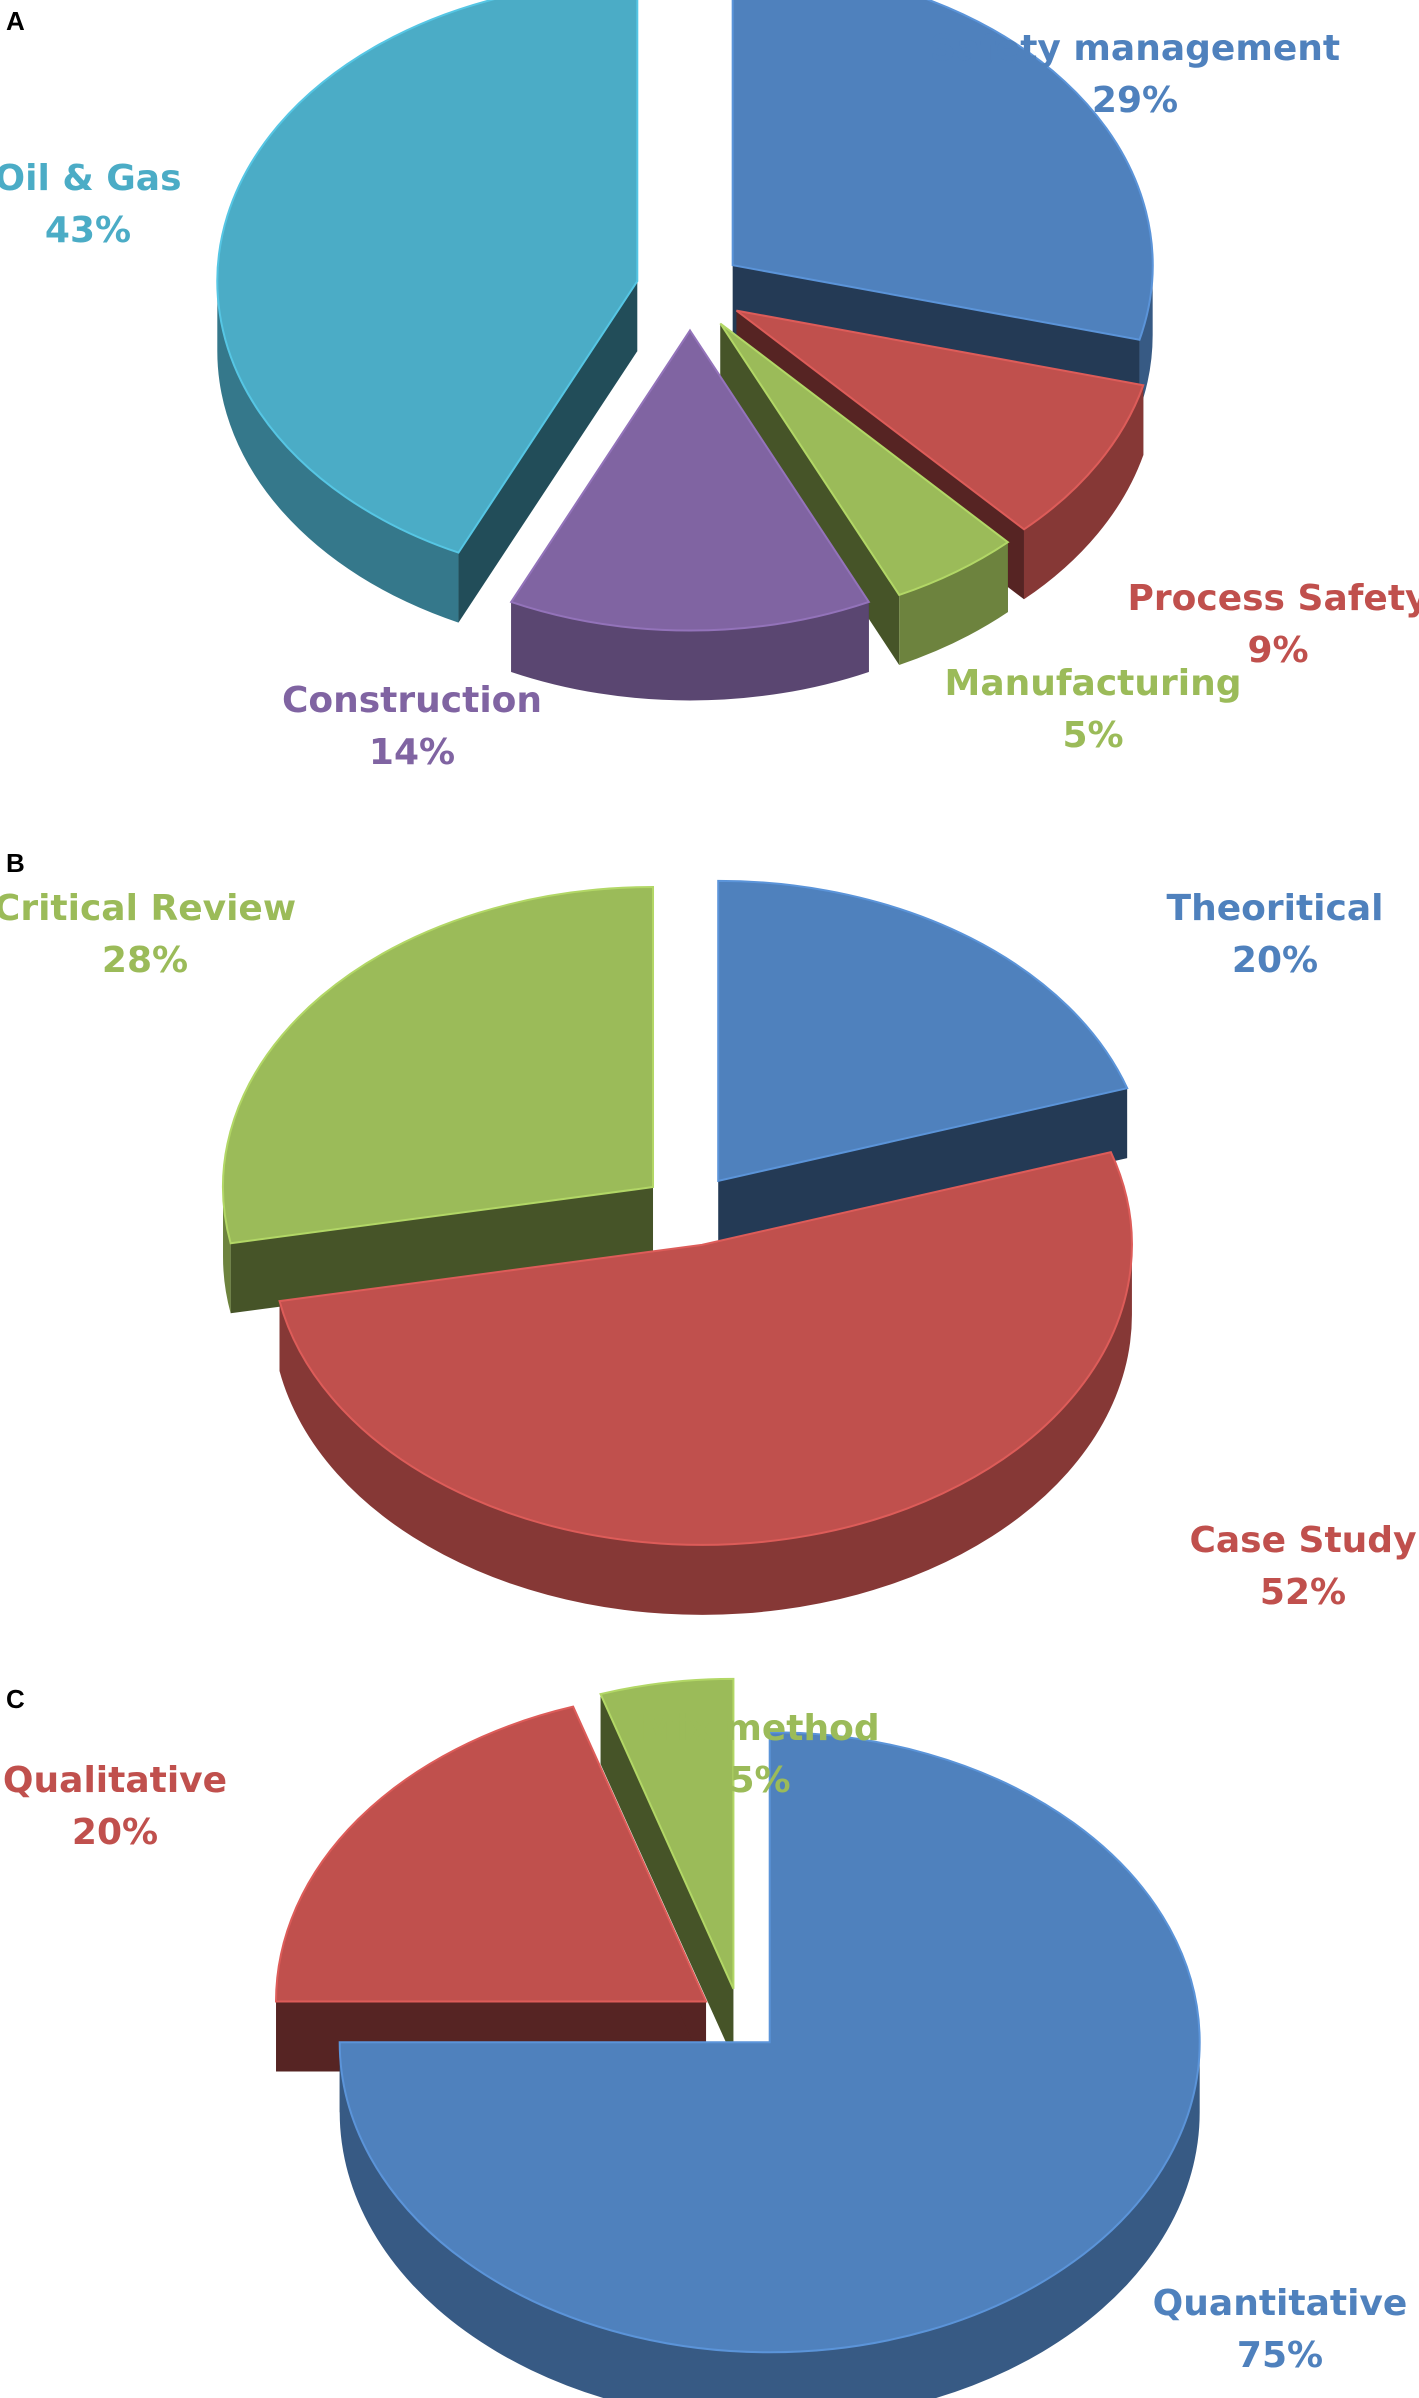 This screenshot has height=2398, width=1419. I want to click on panel-letter-a: A, so click(15, 21).